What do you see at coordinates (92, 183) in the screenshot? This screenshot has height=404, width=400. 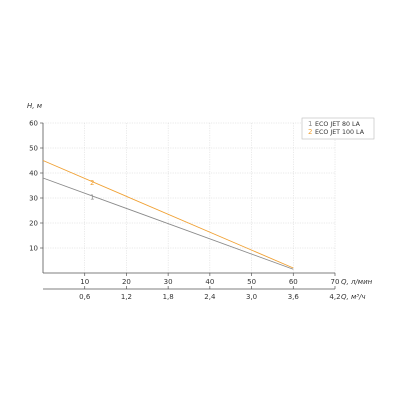 I see `series-marker-label: 2` at bounding box center [92, 183].